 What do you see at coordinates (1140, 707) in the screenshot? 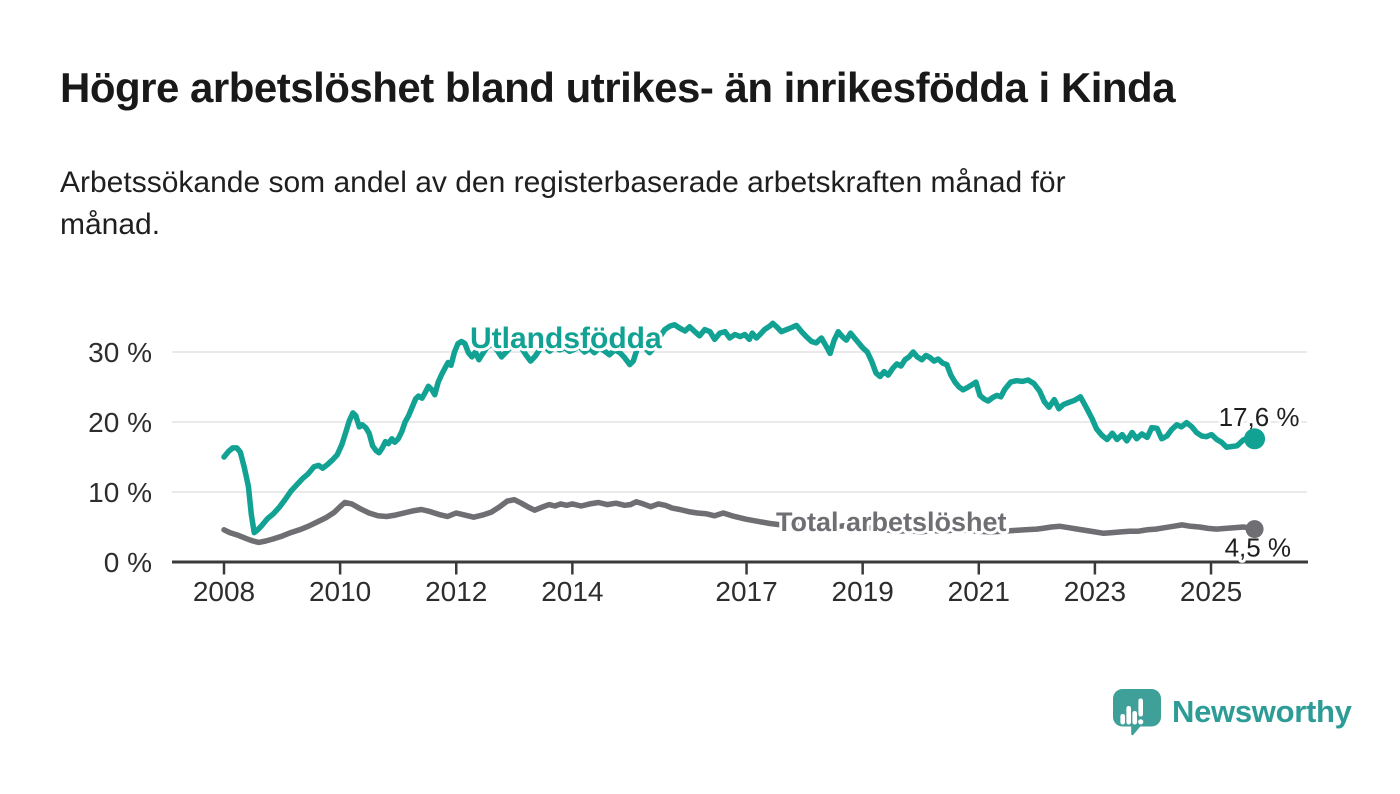
I see `exclamation-bar` at bounding box center [1140, 707].